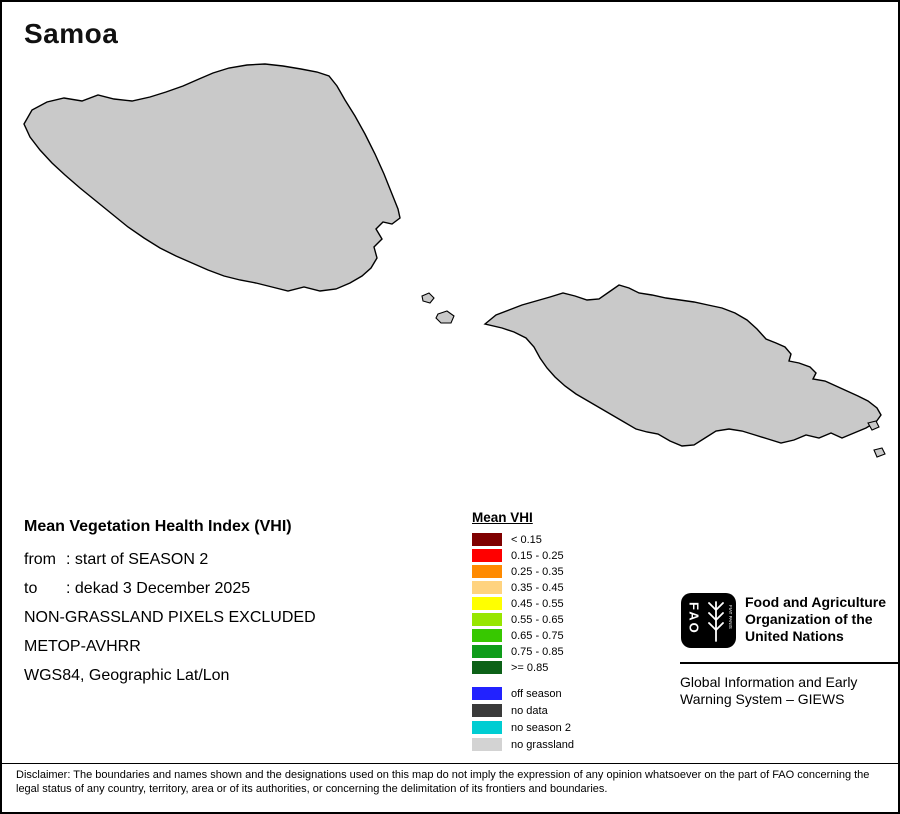  I want to click on info-row-to: to : dekad 3 December 2025, so click(170, 589).